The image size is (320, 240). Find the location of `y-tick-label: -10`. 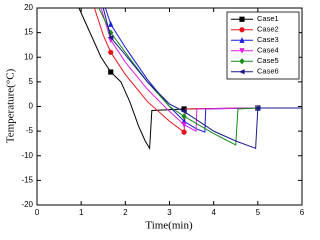

y-tick-label: -10 is located at coordinates (27, 155).